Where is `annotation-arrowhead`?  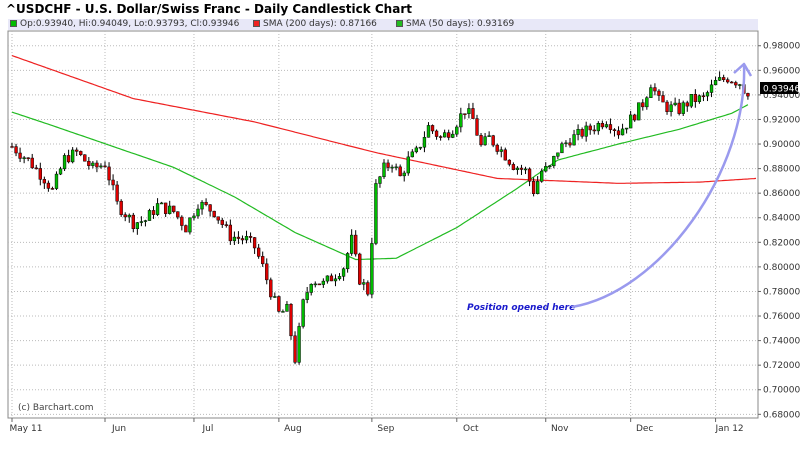
annotation-arrowhead is located at coordinates (743, 69).